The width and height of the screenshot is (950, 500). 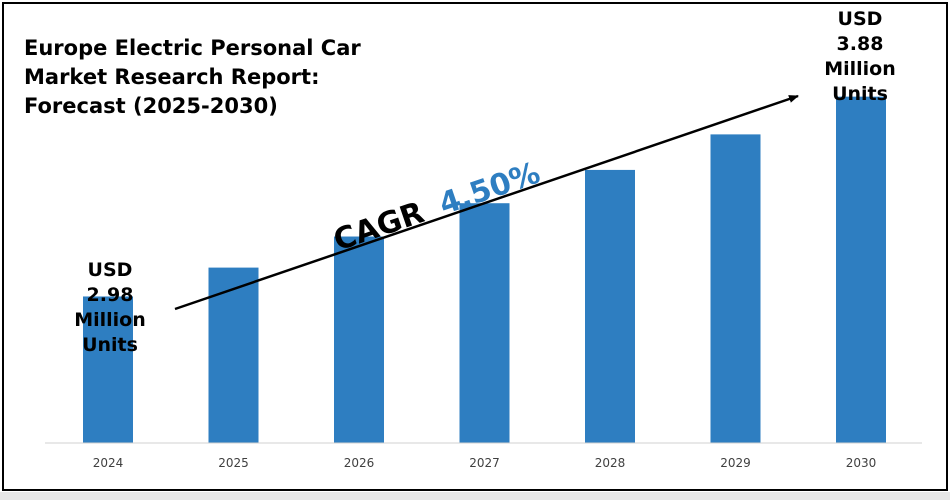 I want to click on x-tick-label: 2026, so click(x=359, y=463).